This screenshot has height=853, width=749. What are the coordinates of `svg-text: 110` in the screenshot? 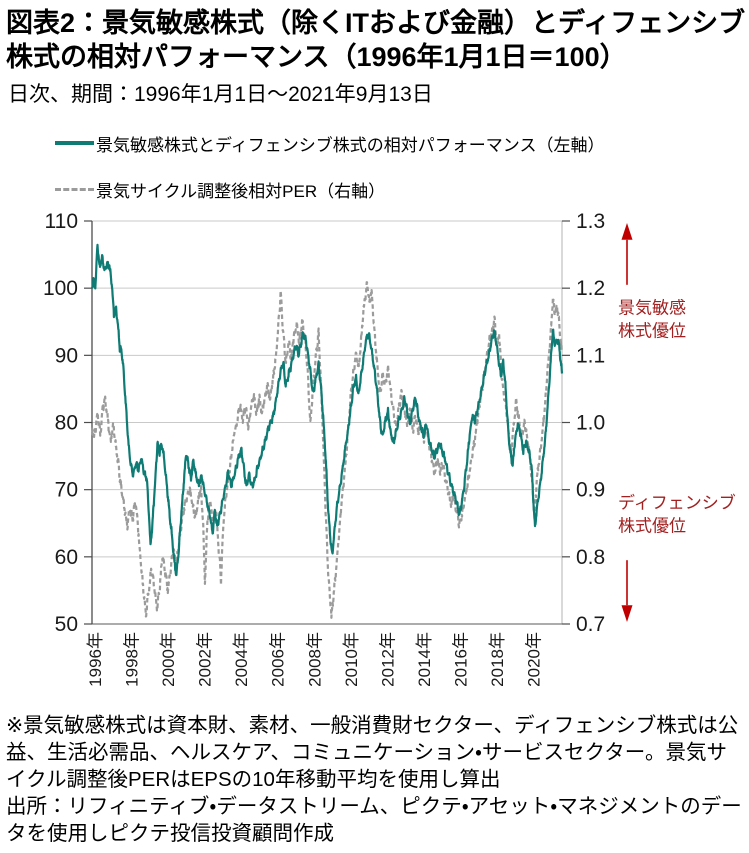 It's located at (61, 221).